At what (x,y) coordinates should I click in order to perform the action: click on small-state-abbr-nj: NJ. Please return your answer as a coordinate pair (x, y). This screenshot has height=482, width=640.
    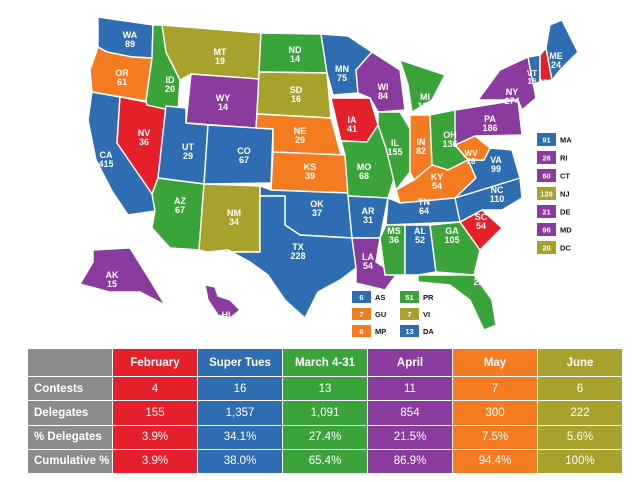
    Looking at the image, I should click on (565, 194).